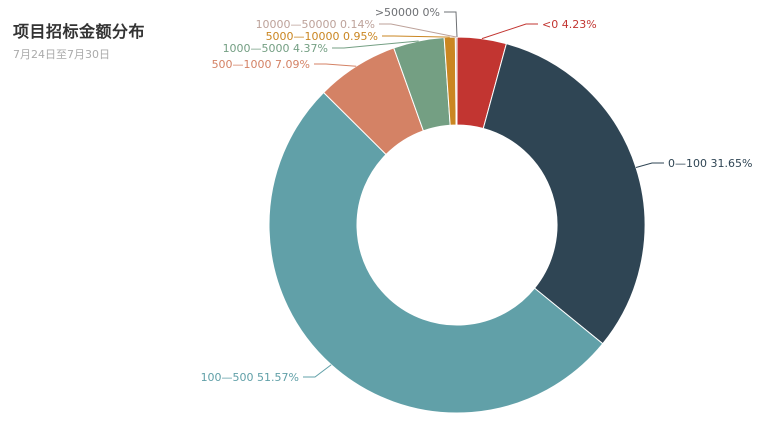  What do you see at coordinates (407, 12) in the screenshot?
I see `slice-label-gt50000: >50000 0%` at bounding box center [407, 12].